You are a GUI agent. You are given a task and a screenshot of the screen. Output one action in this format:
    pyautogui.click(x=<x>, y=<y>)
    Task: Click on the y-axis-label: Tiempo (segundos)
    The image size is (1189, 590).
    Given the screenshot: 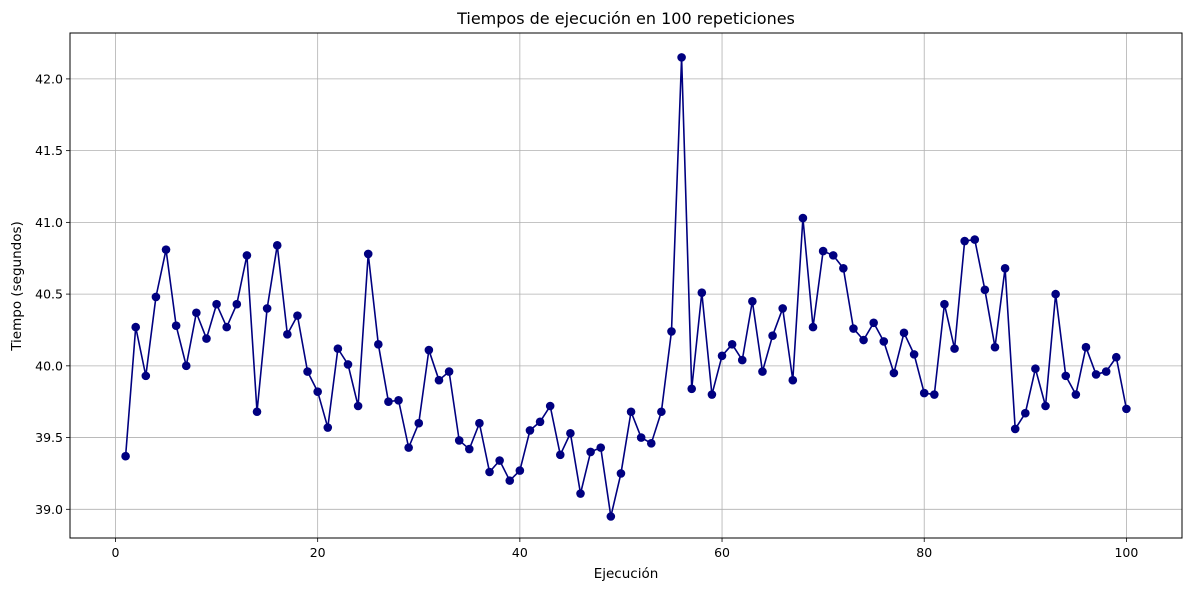 What is the action you would take?
    pyautogui.click(x=17, y=286)
    